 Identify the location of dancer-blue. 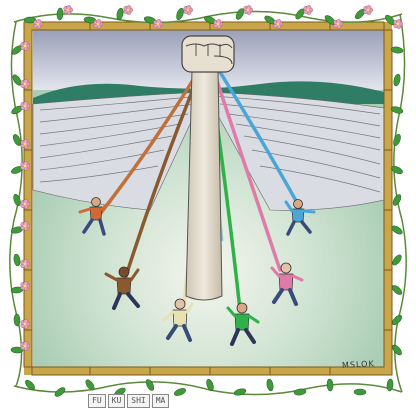
(300, 217).